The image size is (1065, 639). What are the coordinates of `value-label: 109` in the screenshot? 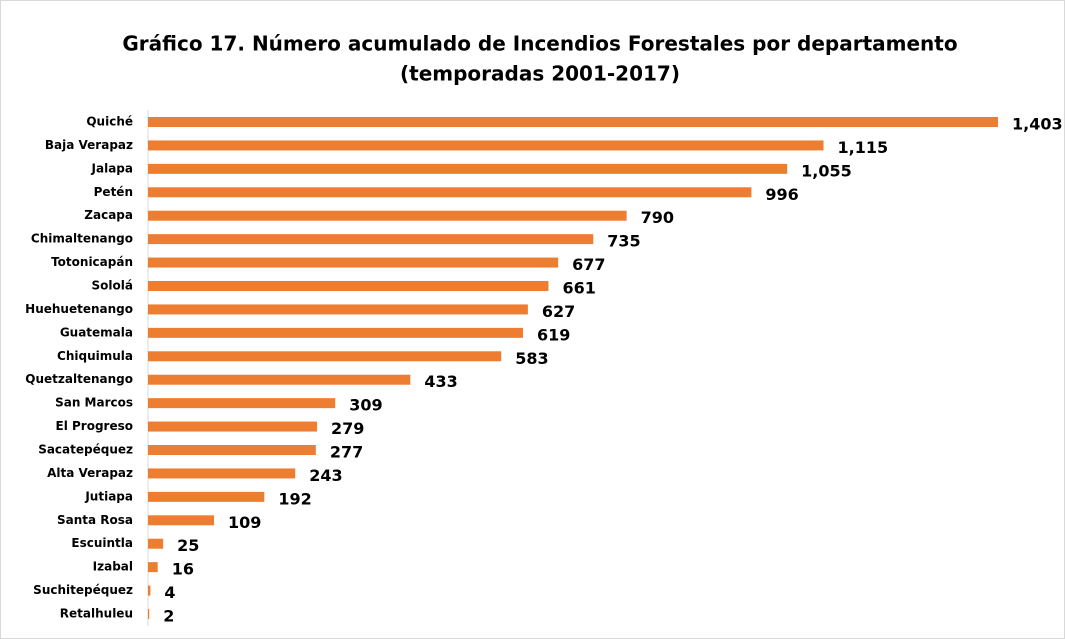 It's located at (244, 522).